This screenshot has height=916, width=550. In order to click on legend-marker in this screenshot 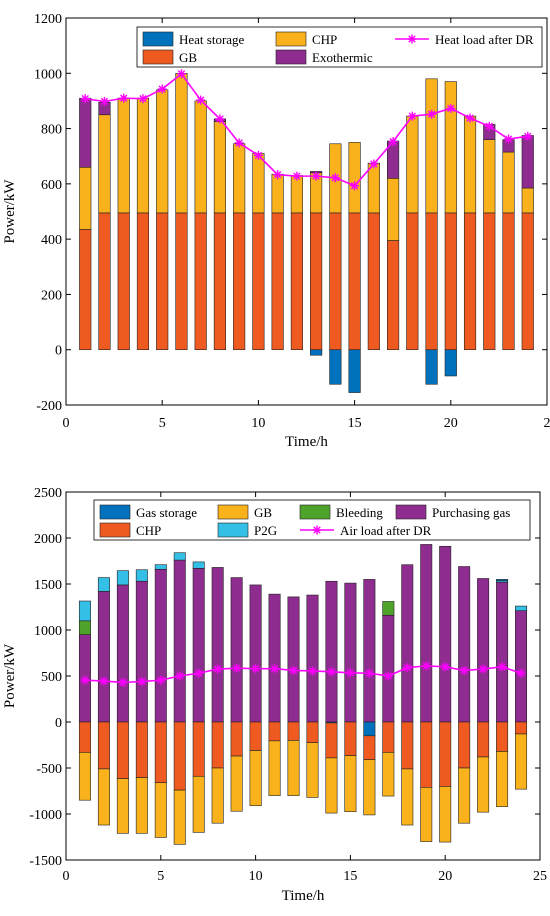, I will do `click(317, 530)`.